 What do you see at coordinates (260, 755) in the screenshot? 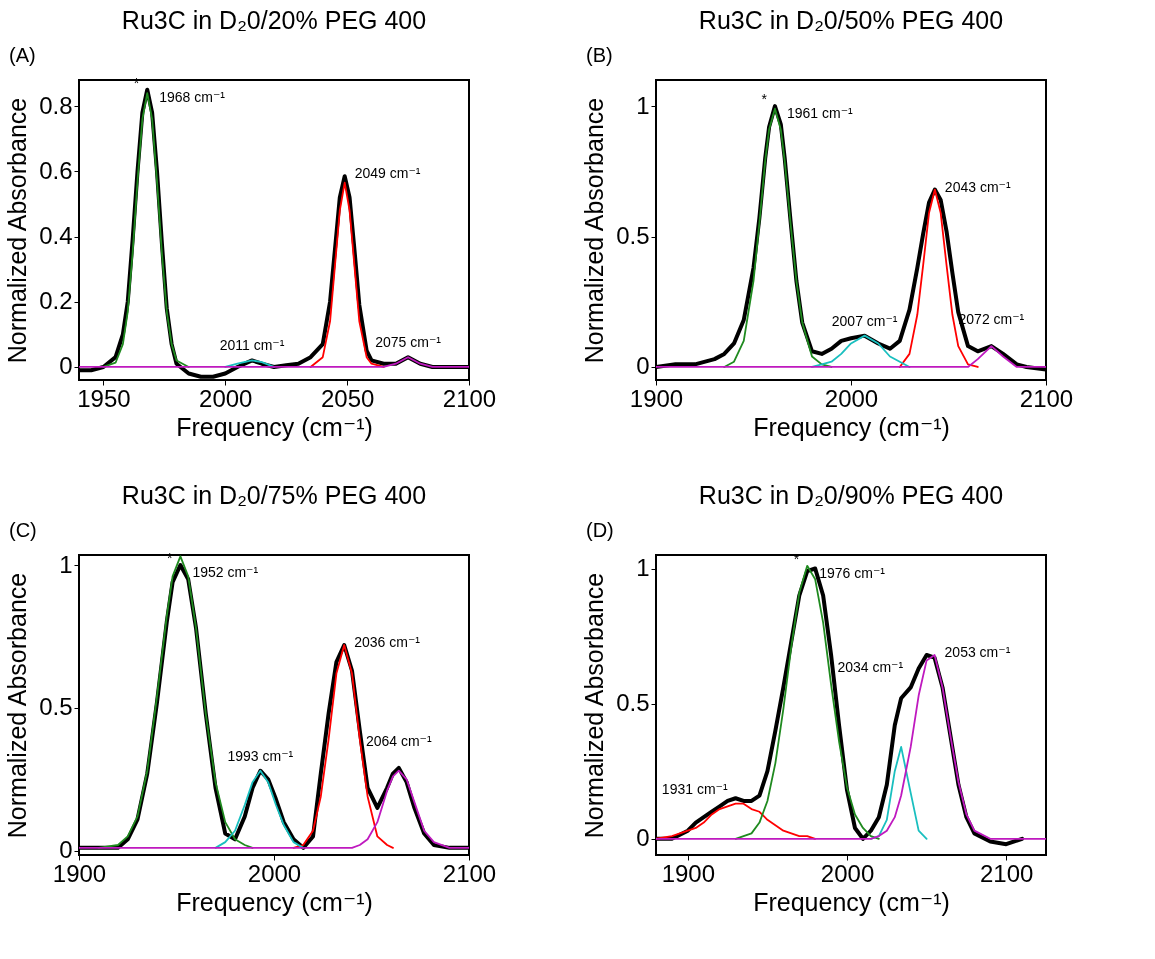
I see `annotation: 1993 cm⁻¹` at bounding box center [260, 755].